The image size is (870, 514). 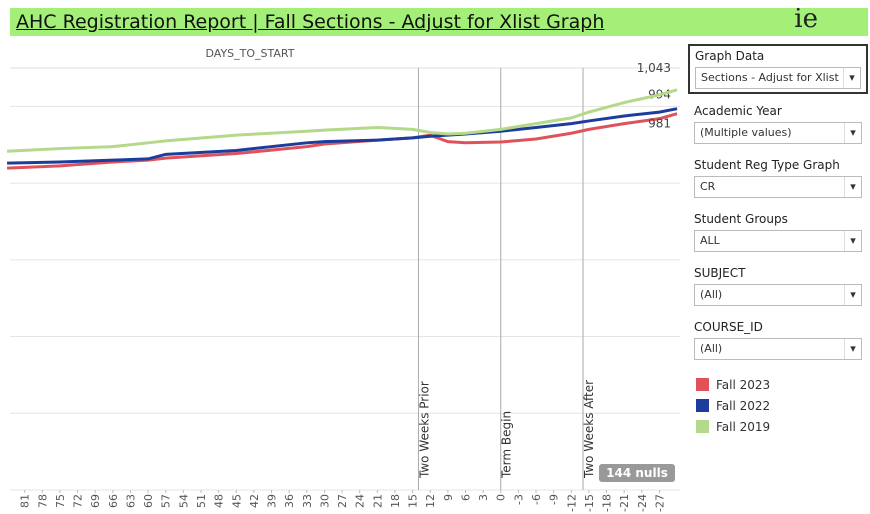 What do you see at coordinates (782, 426) in the screenshot?
I see `legend-item: Fall 2019` at bounding box center [782, 426].